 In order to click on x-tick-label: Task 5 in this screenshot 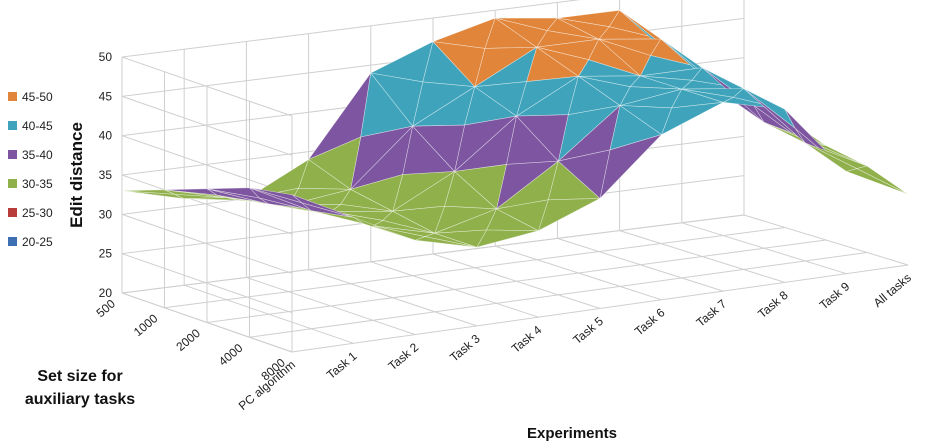, I will do `click(588, 330)`.